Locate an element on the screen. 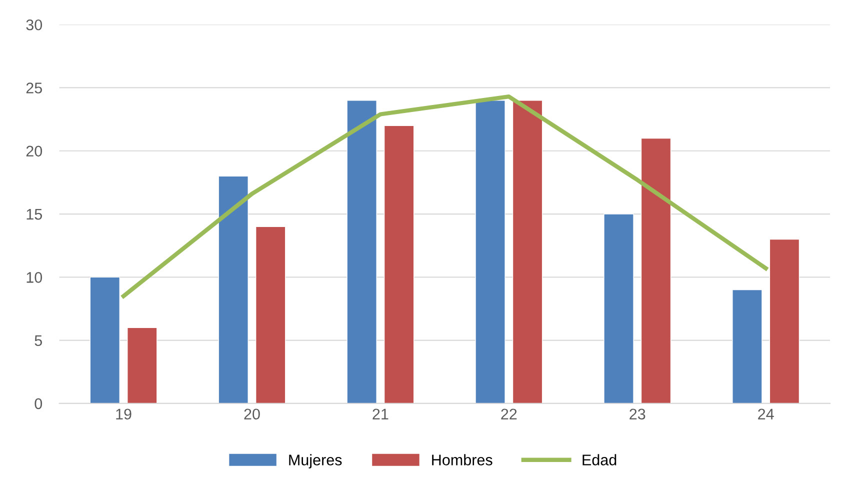 Image resolution: width=847 pixels, height=492 pixels. x-tick-label: 19 is located at coordinates (124, 414).